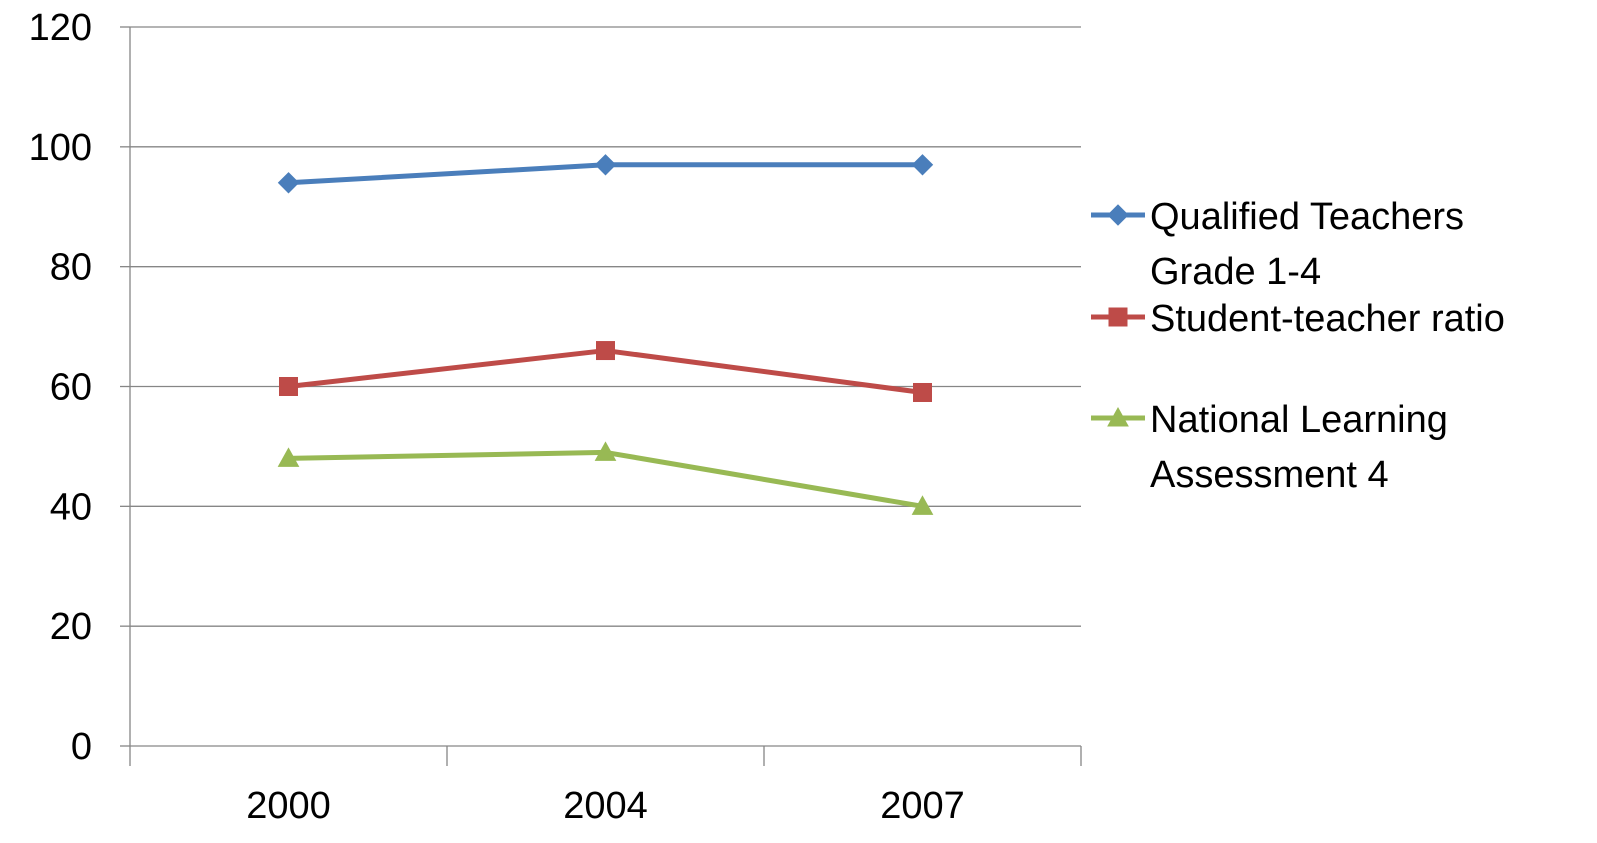 The image size is (1597, 843). I want to click on y-tick-label: 20, so click(71, 627).